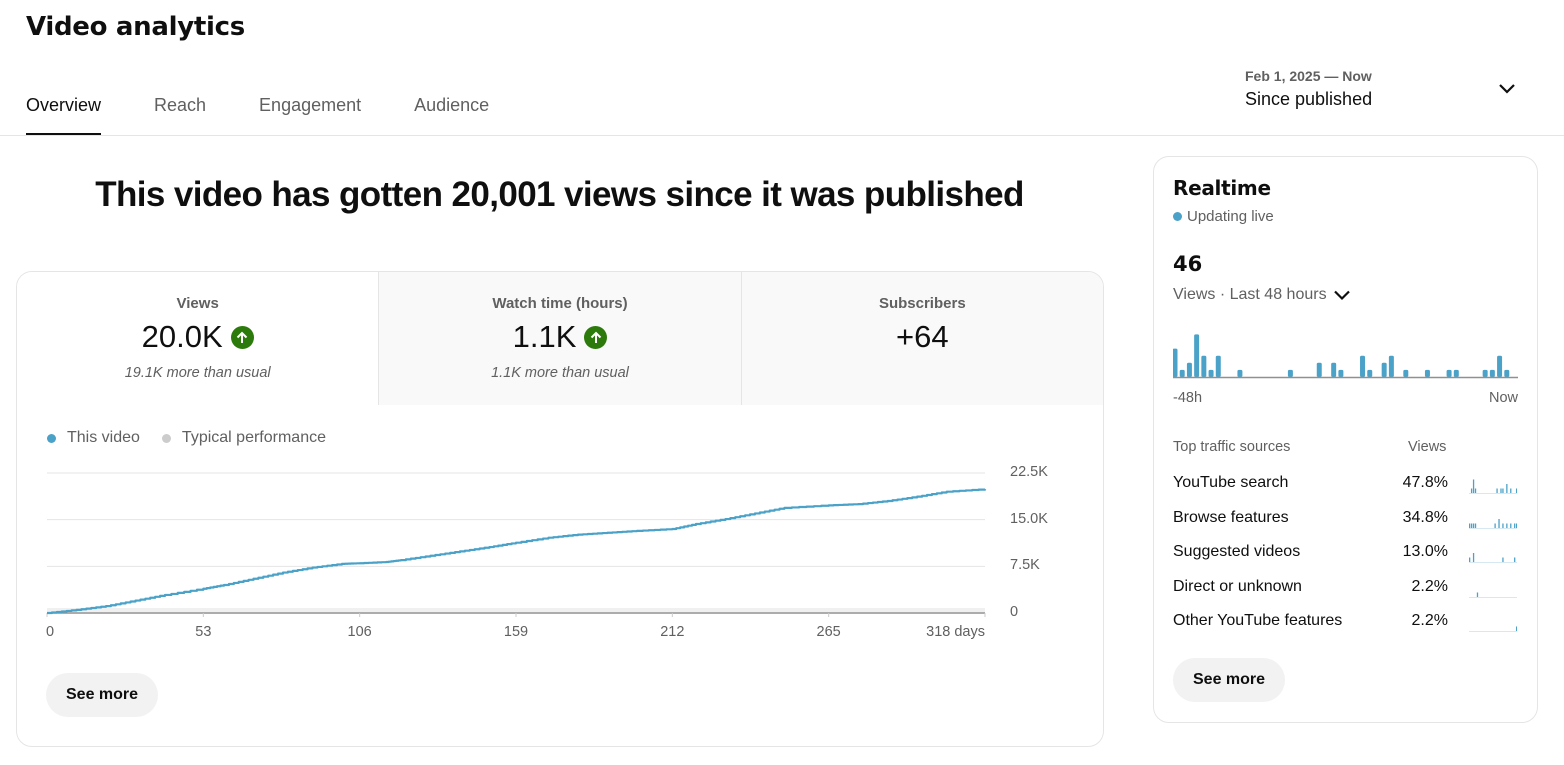 This screenshot has width=1564, height=765. Describe the element at coordinates (1309, 99) in the screenshot. I see `date-range-label: Since published` at that location.